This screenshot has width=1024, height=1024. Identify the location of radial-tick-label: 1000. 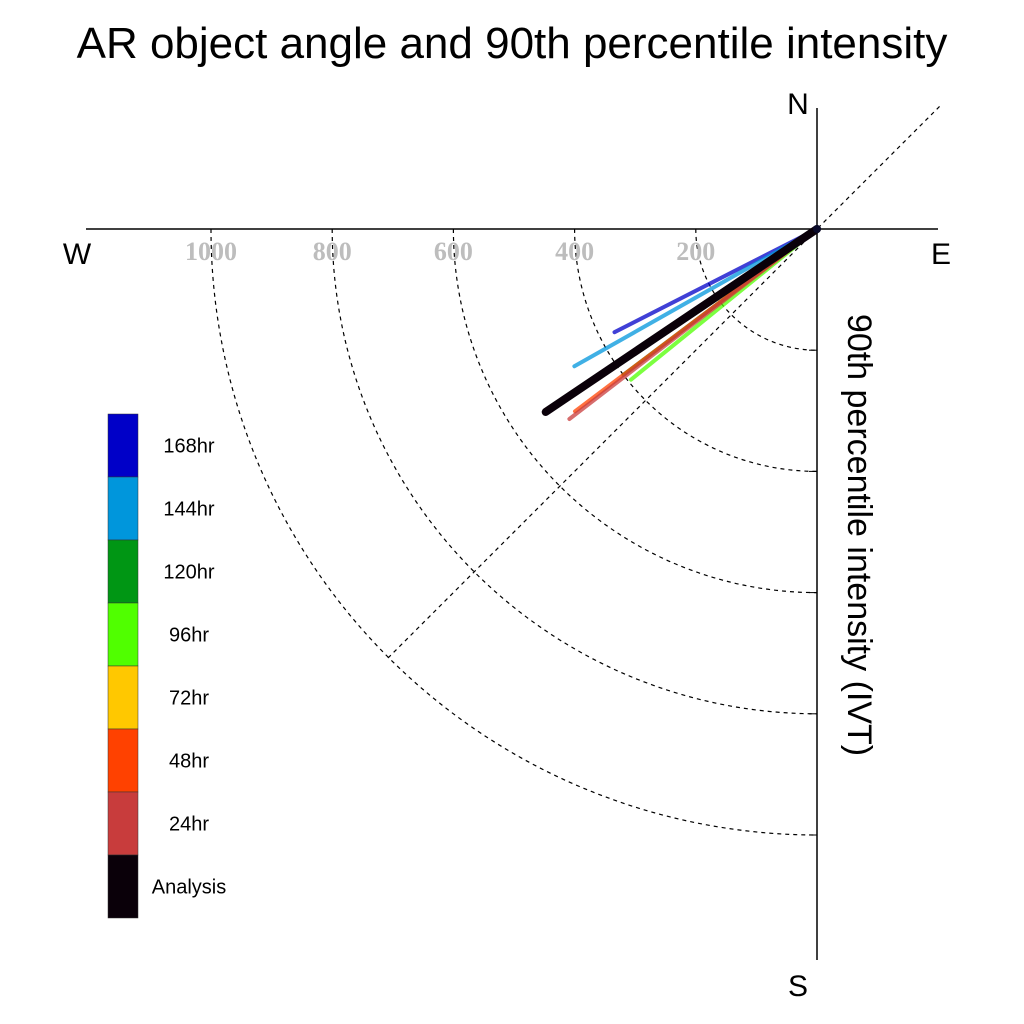
(211, 251).